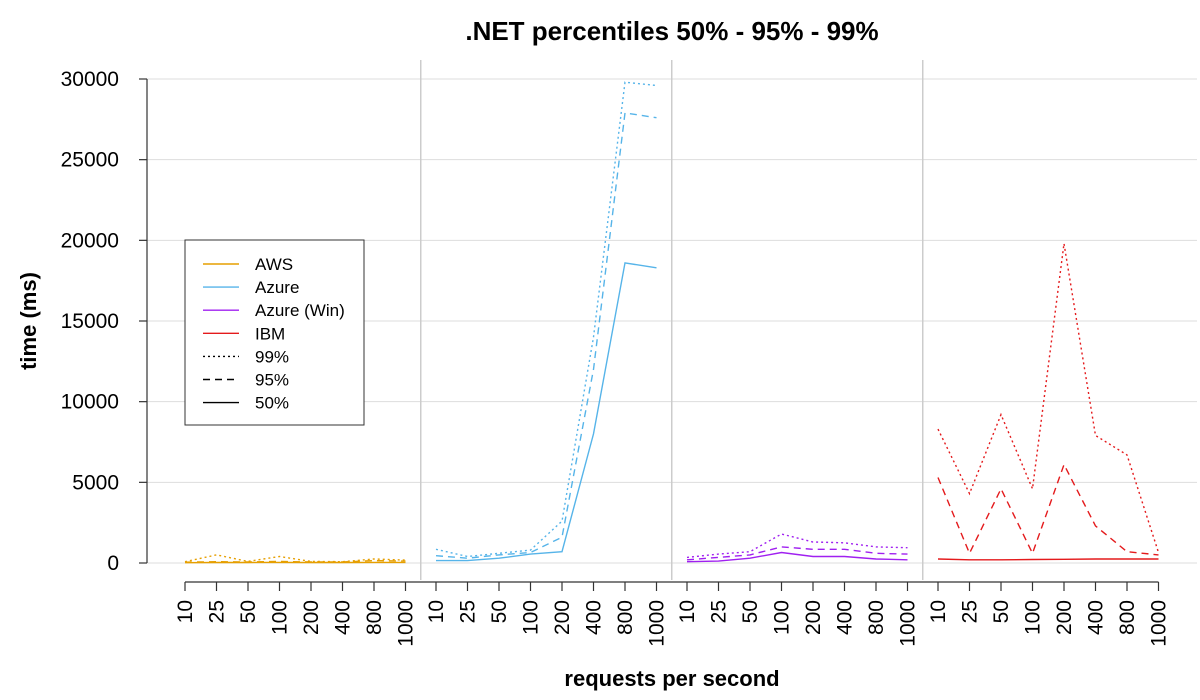 The width and height of the screenshot is (1200, 700). I want to click on legend-label: 50%, so click(272, 403).